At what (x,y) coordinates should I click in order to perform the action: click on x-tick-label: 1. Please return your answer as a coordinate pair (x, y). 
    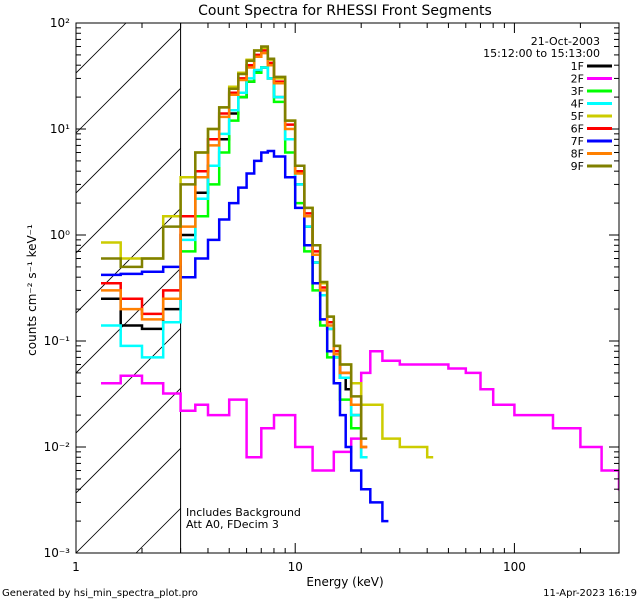
    Looking at the image, I should click on (76, 567).